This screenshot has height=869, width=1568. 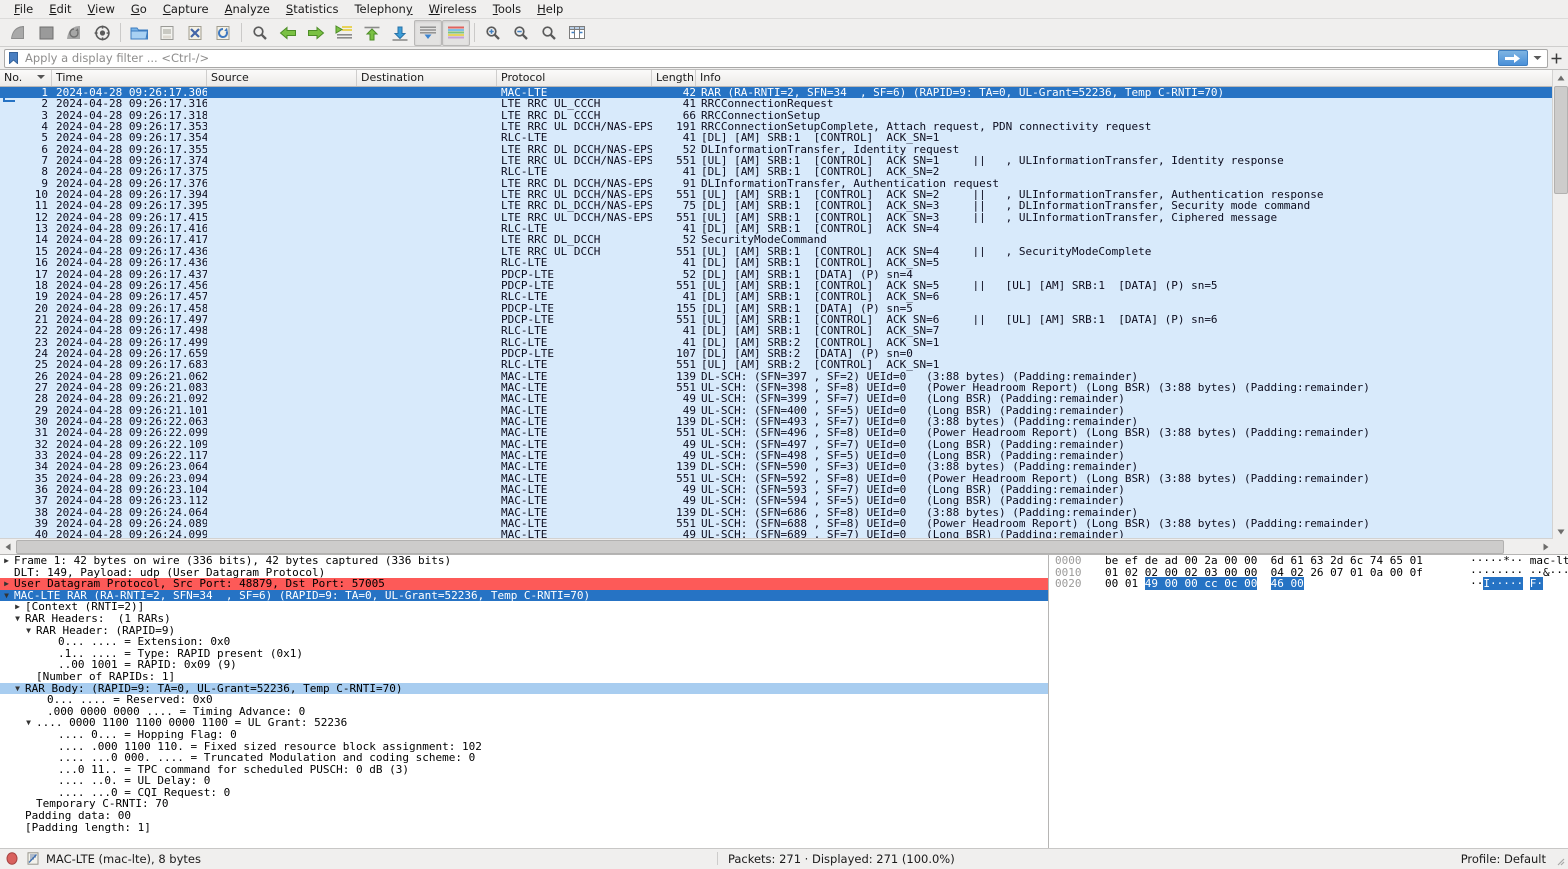 What do you see at coordinates (7, 546) in the screenshot?
I see `scroll-left-icon` at bounding box center [7, 546].